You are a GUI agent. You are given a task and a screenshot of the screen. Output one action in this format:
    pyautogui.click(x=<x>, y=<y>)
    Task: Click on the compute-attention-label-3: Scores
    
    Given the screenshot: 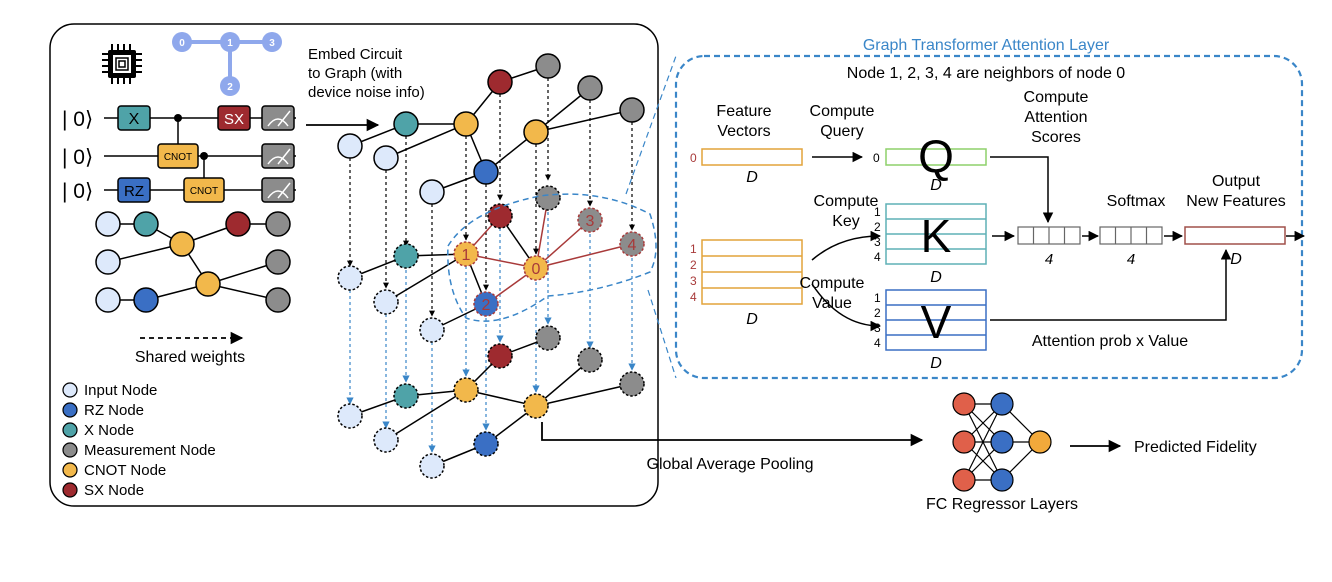 What is the action you would take?
    pyautogui.click(x=1056, y=137)
    